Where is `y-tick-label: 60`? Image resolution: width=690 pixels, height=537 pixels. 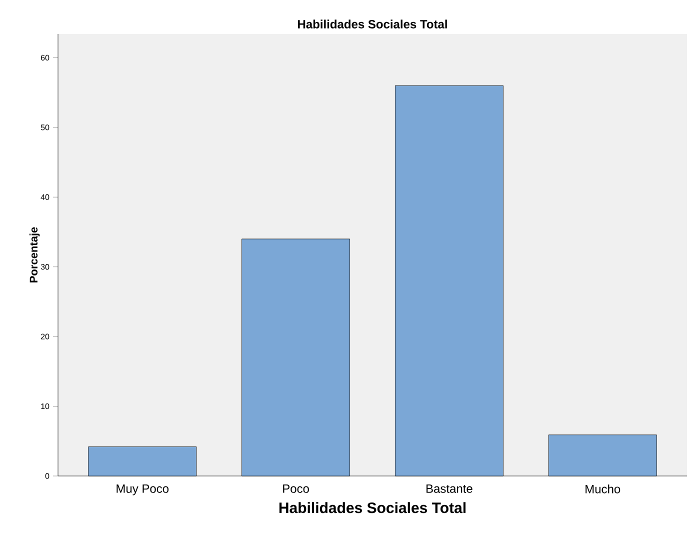 y-tick-label: 60 is located at coordinates (45, 57).